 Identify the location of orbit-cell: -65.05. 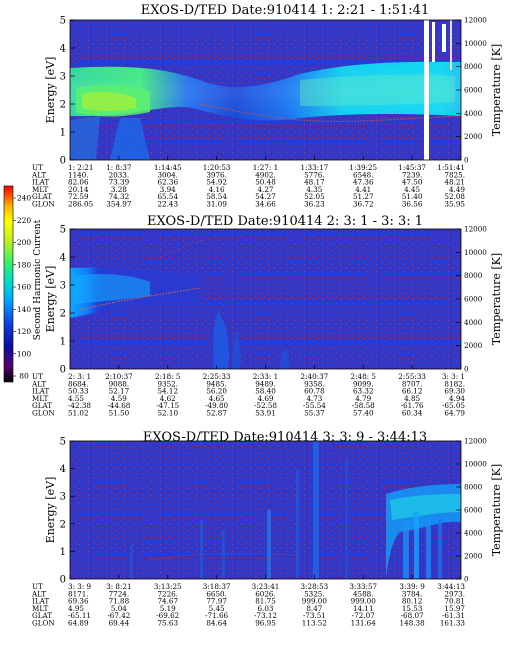
(453, 405).